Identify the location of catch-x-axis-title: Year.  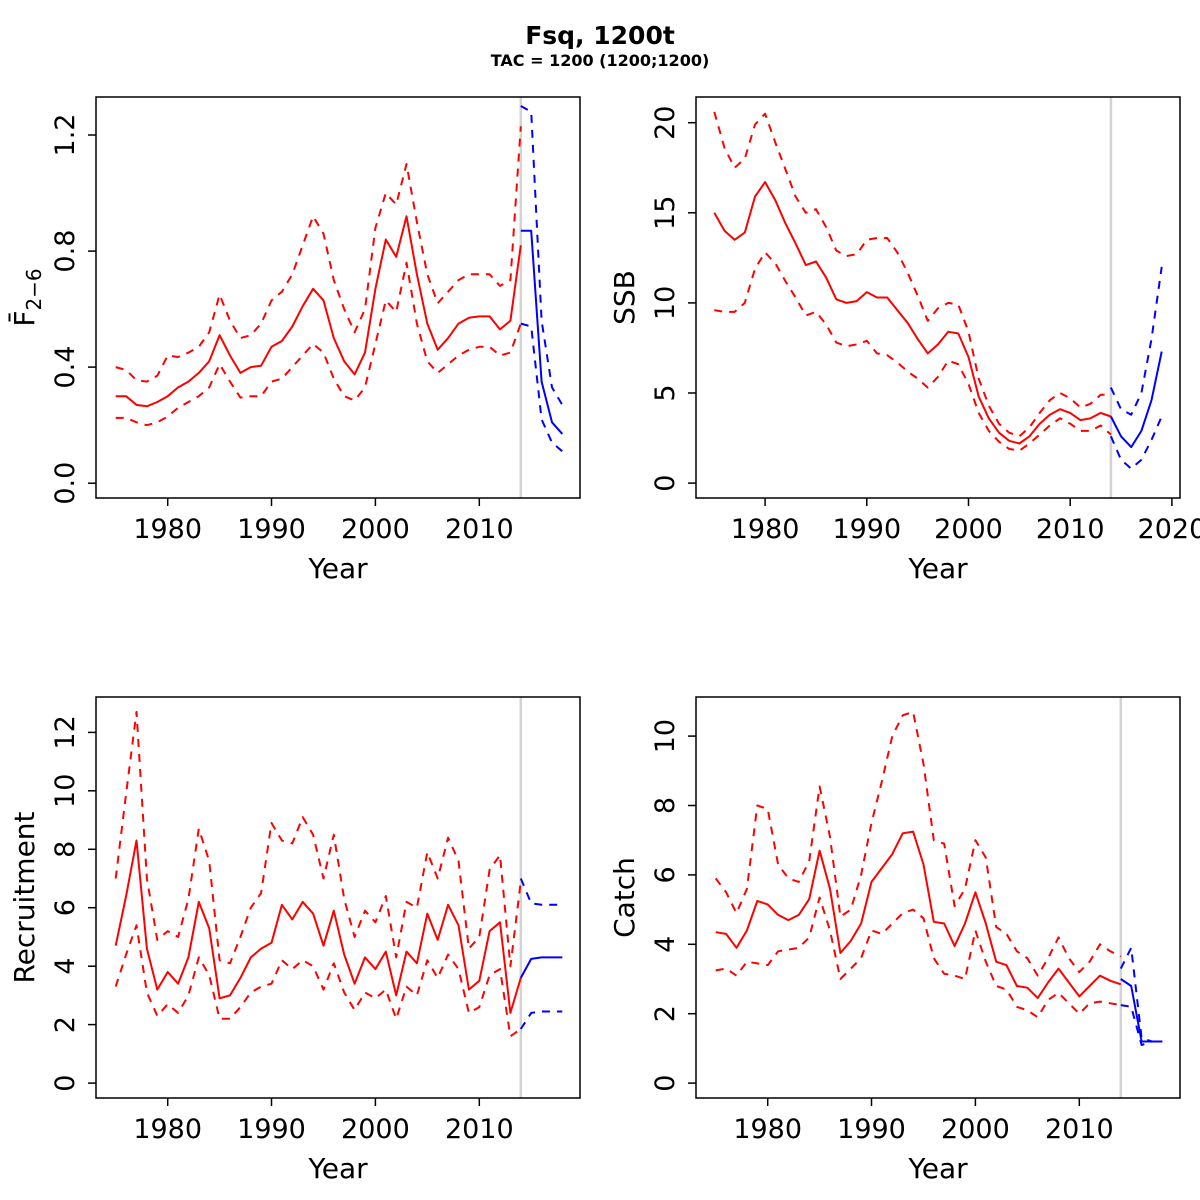
(937, 1168).